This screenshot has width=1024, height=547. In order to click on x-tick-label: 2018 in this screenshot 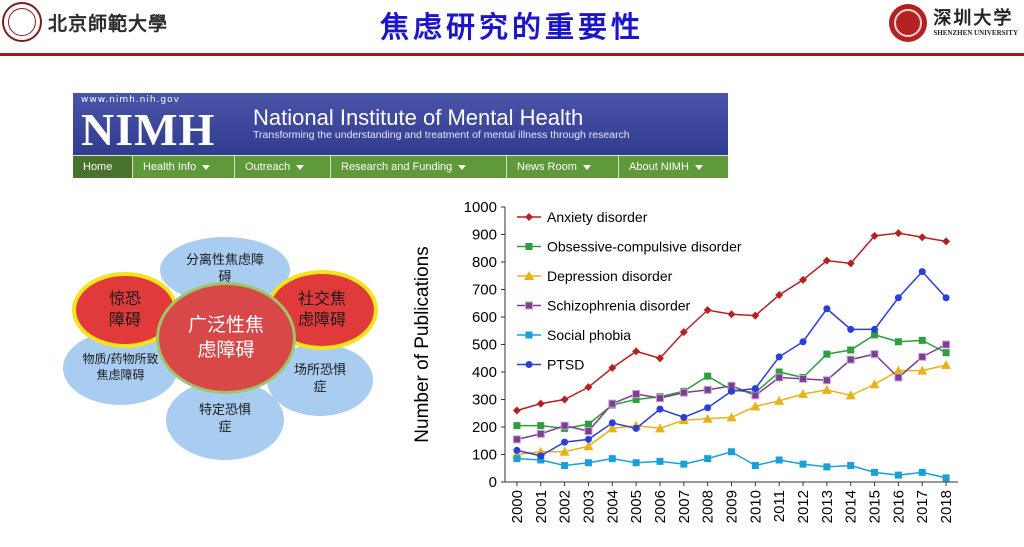, I will do `click(946, 506)`.